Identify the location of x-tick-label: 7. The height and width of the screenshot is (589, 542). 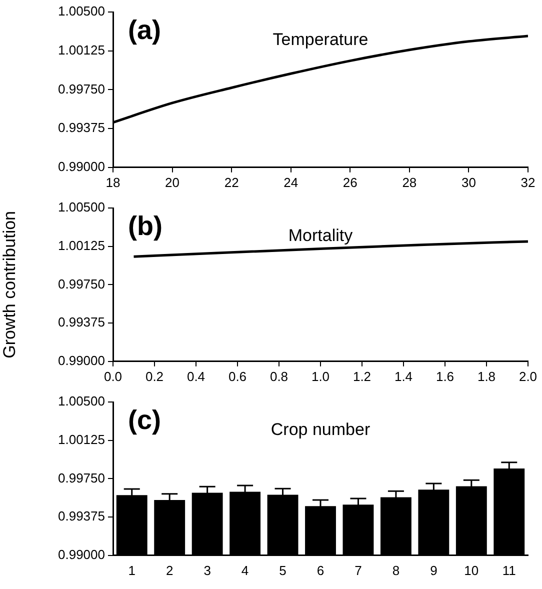
(358, 570).